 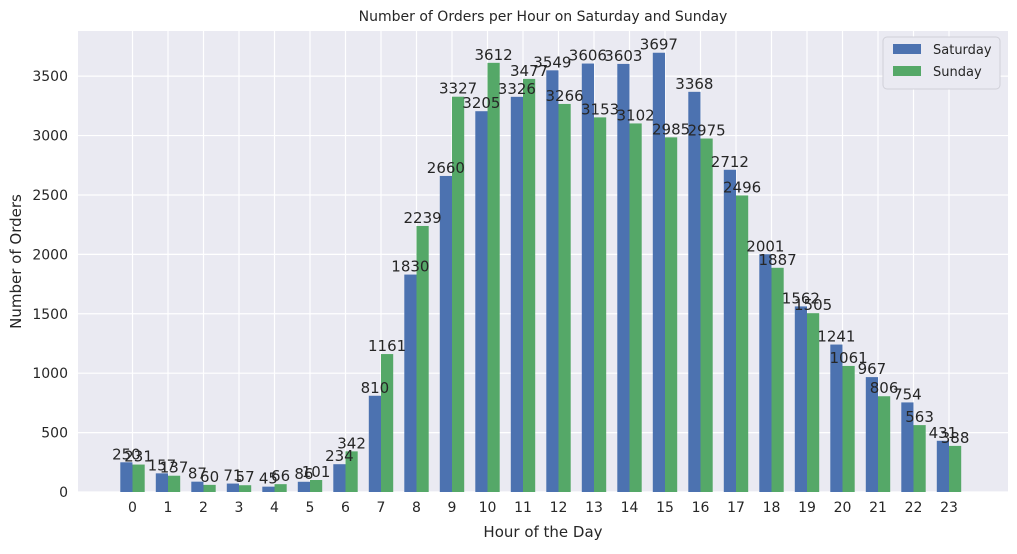 What do you see at coordinates (807, 508) in the screenshot?
I see `x-tick-label: 19` at bounding box center [807, 508].